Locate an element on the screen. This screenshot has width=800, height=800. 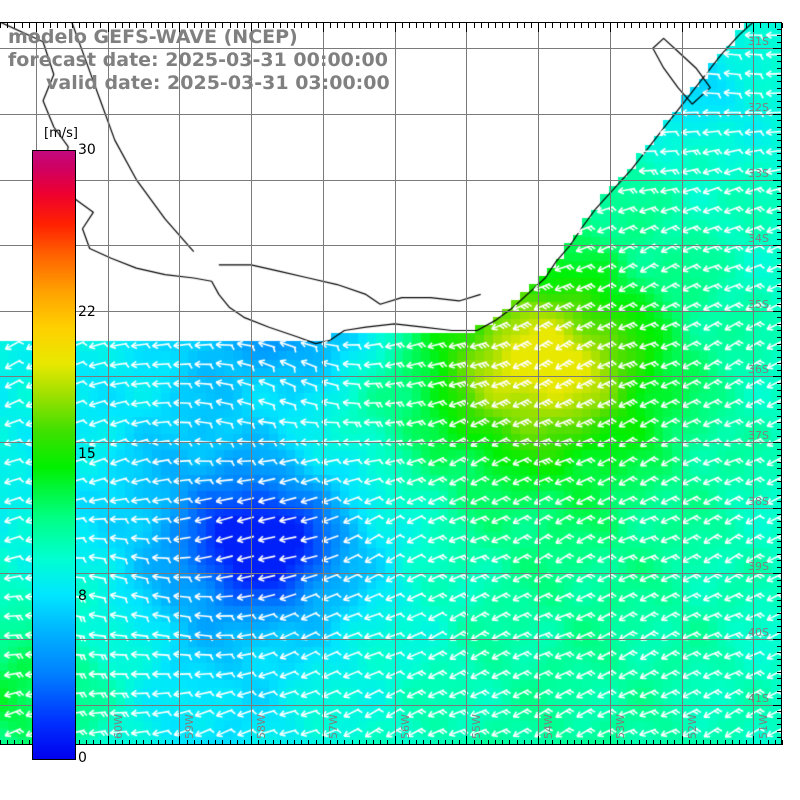
colorbar-tick-30: 30 is located at coordinates (87, 150).